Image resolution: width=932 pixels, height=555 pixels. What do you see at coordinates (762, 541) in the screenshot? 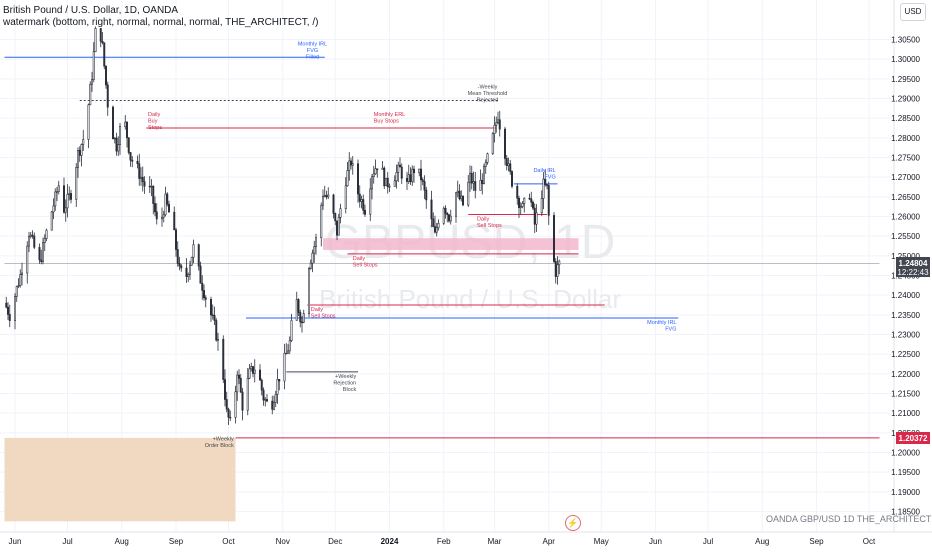
I see `x-tick-label: Aug` at bounding box center [762, 541].